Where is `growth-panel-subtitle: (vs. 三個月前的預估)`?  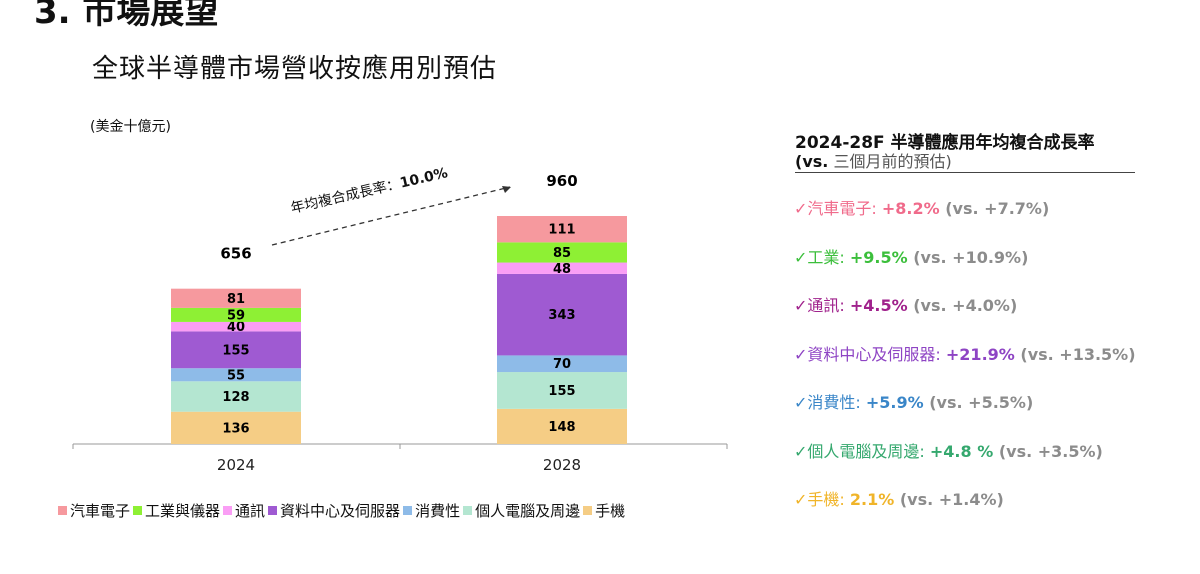 growth-panel-subtitle: (vs. 三個月前的預估) is located at coordinates (873, 160).